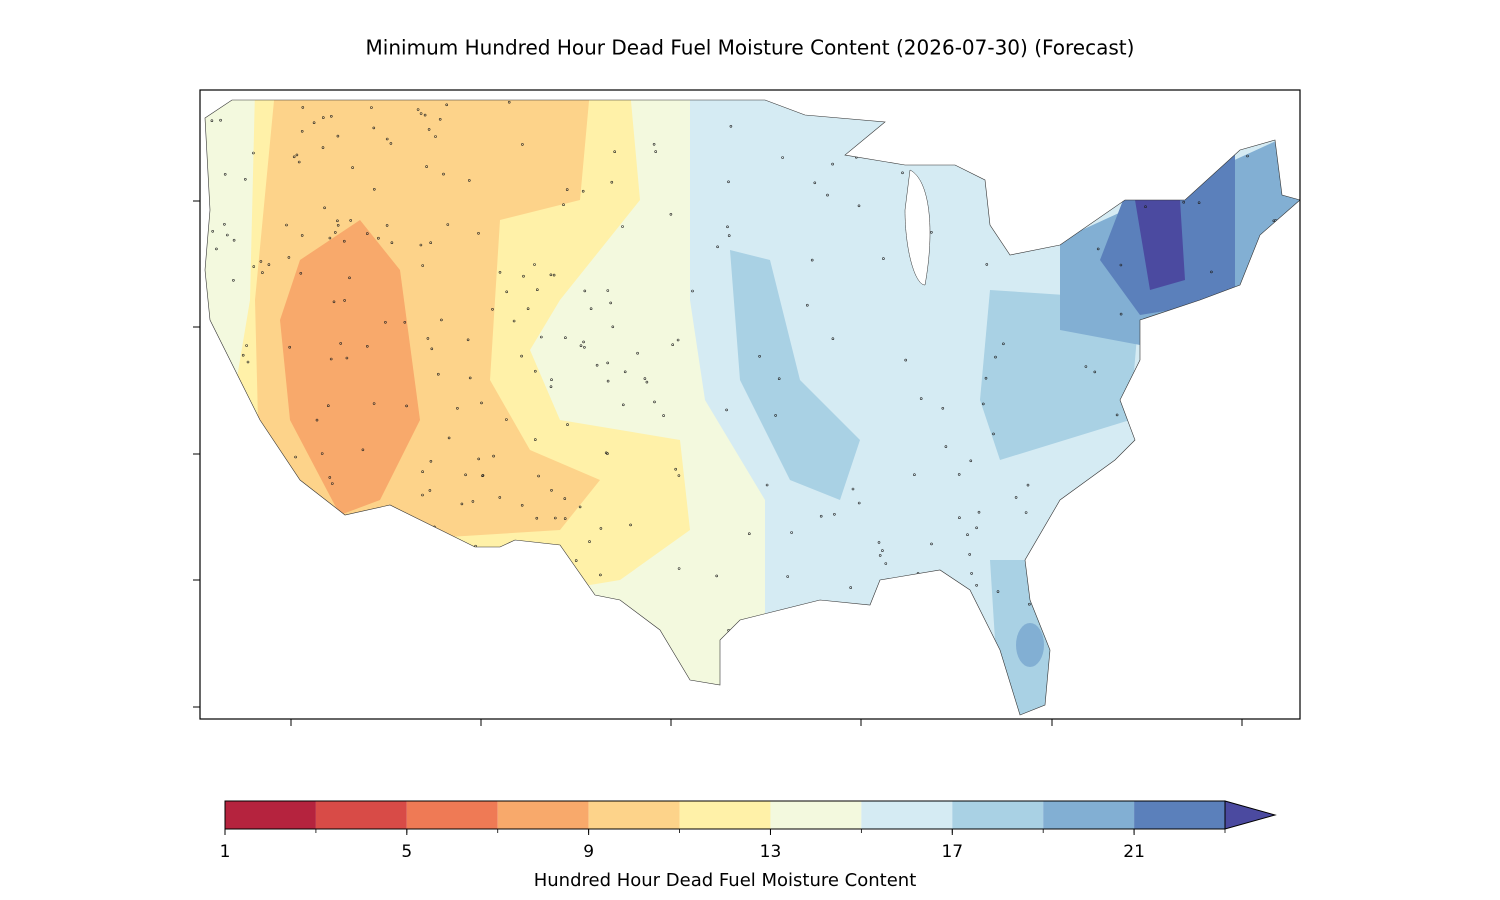 Image resolution: width=1500 pixels, height=900 pixels. What do you see at coordinates (771, 852) in the screenshot?
I see `colorbar-tick-label: 13` at bounding box center [771, 852].